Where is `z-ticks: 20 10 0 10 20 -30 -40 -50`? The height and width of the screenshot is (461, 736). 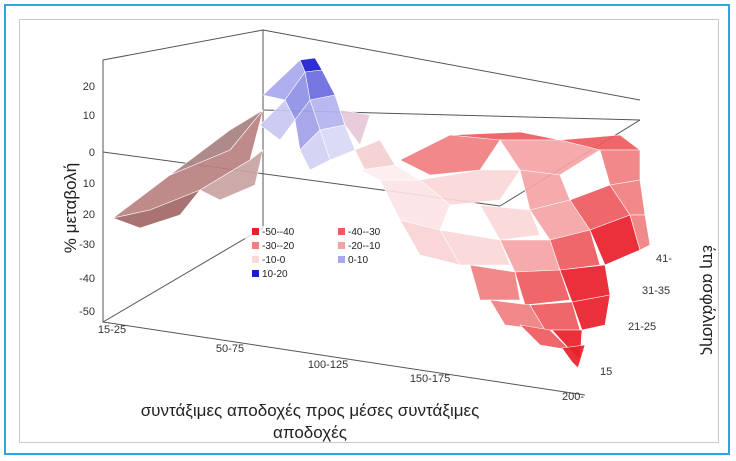 z-ticks: 20 10 0 10 20 -30 -40 -50 is located at coordinates (87, 199).